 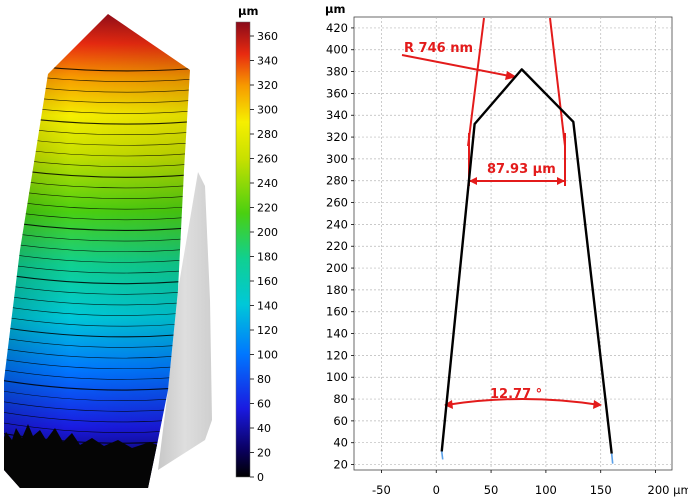 I want to click on y-tick-label: 60, so click(x=340, y=421).